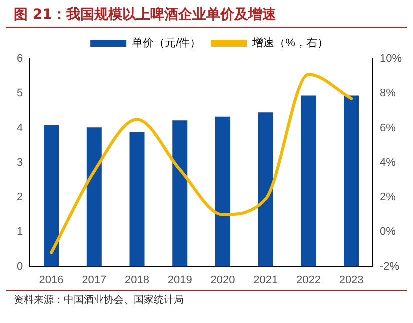 Image resolution: width=413 pixels, height=323 pixels. What do you see at coordinates (137, 280) in the screenshot?
I see `x-tick-label: 2018` at bounding box center [137, 280].